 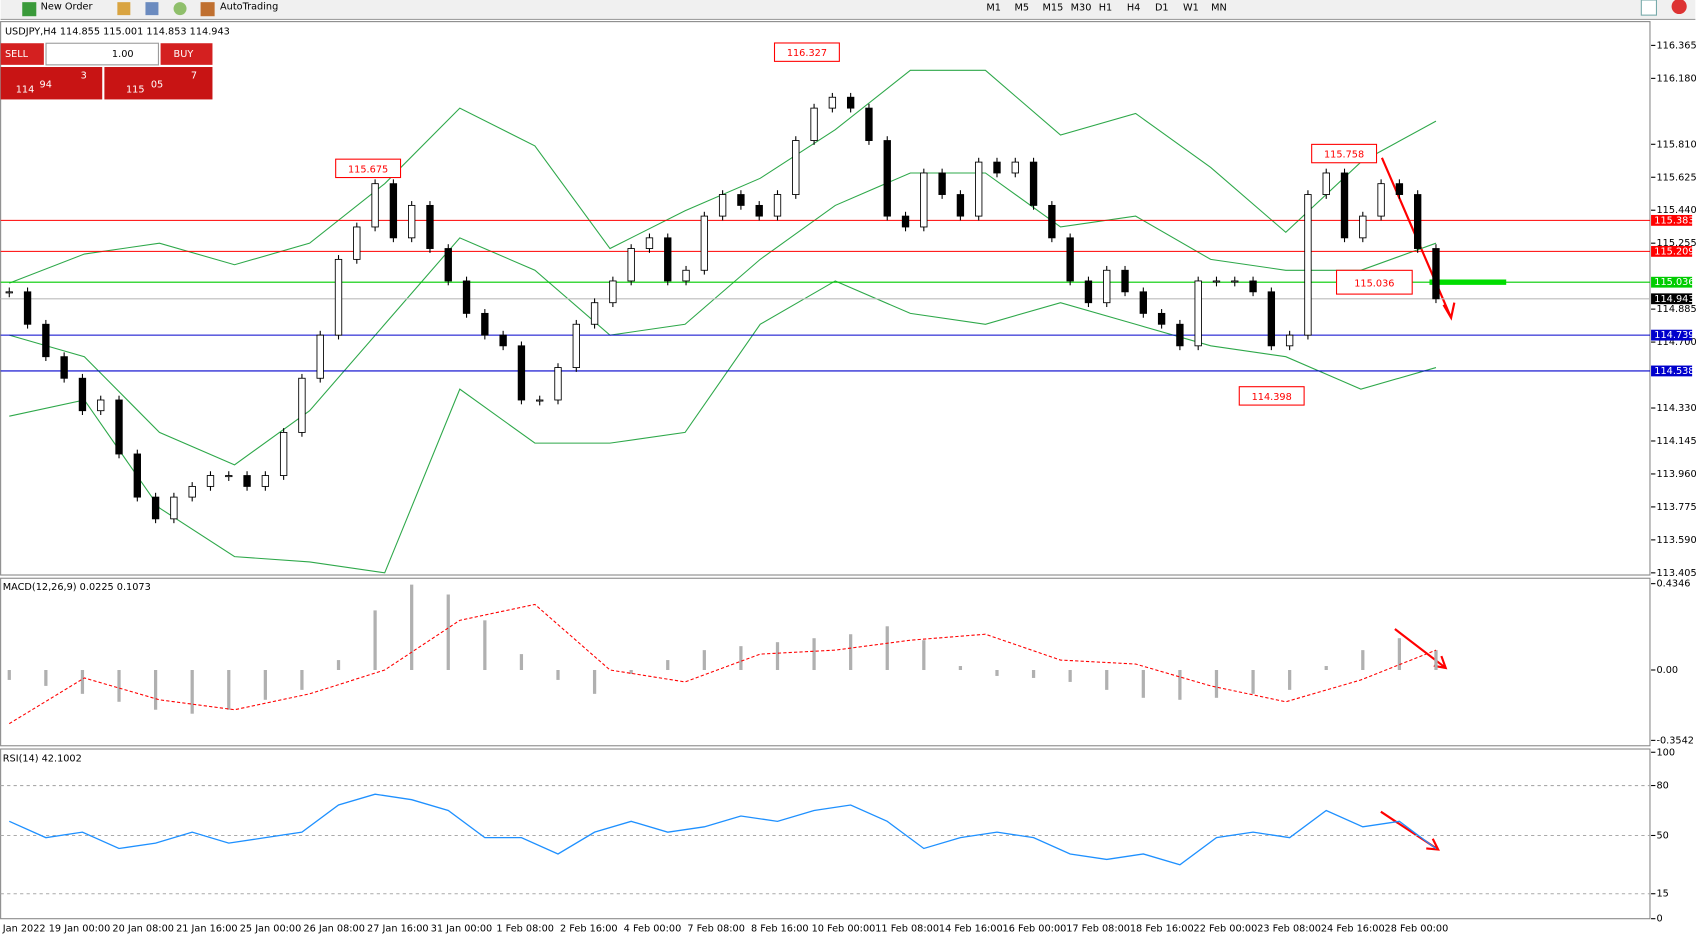 I want to click on macd-label: MACD(12,26,9) 0.0225 0.1073, so click(x=77, y=587).